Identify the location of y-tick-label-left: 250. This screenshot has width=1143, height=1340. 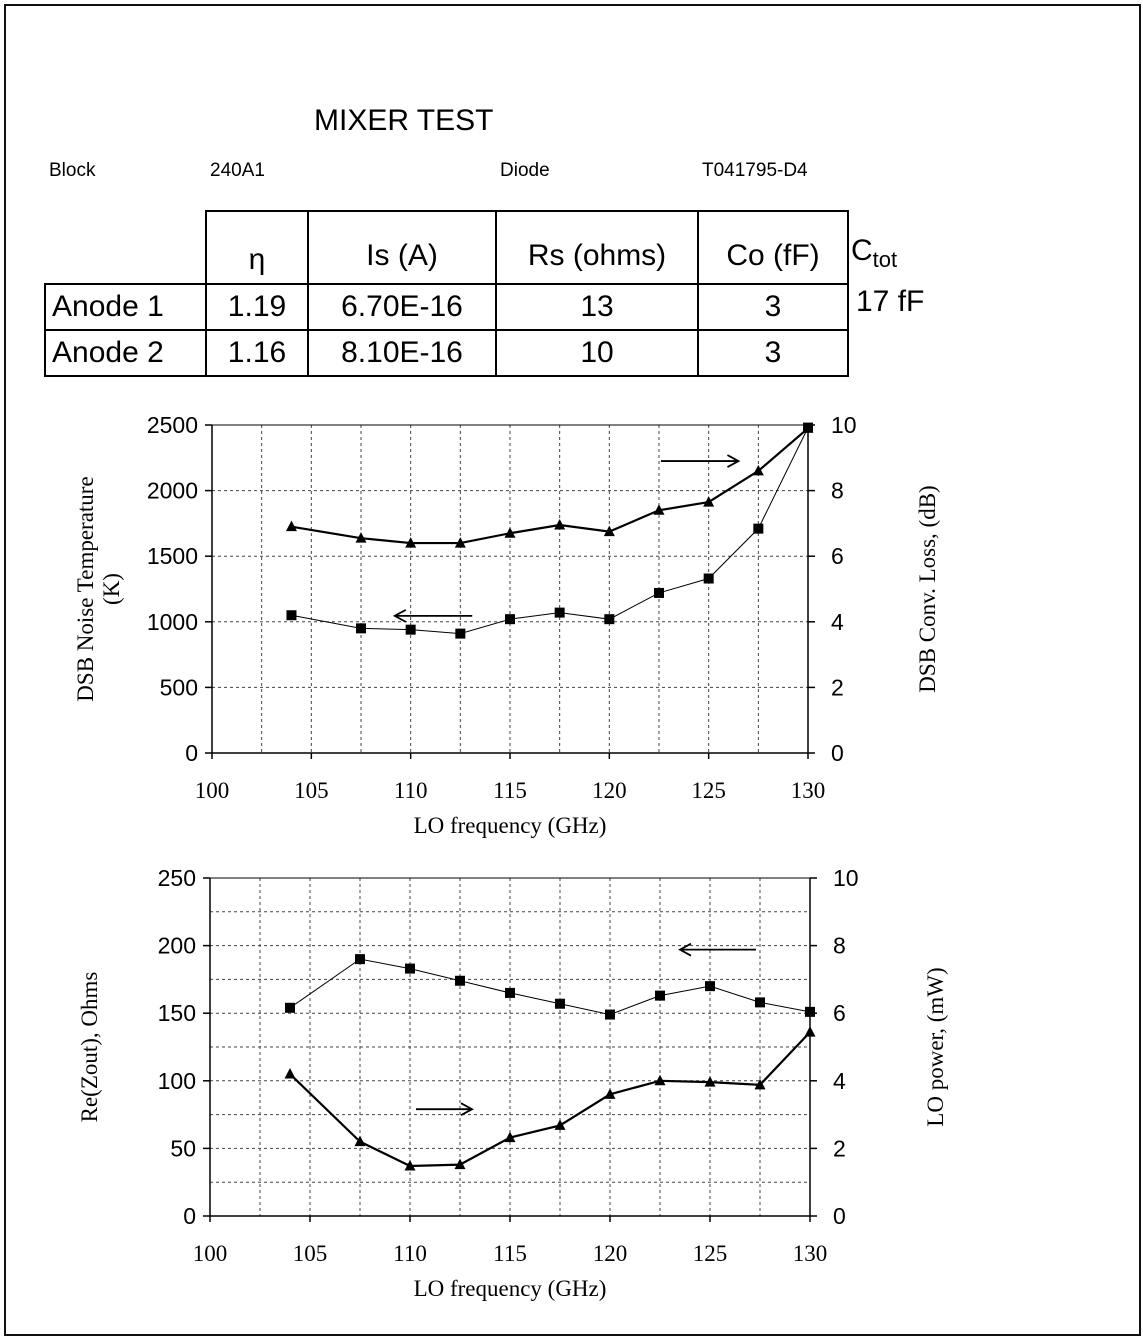
(177, 878).